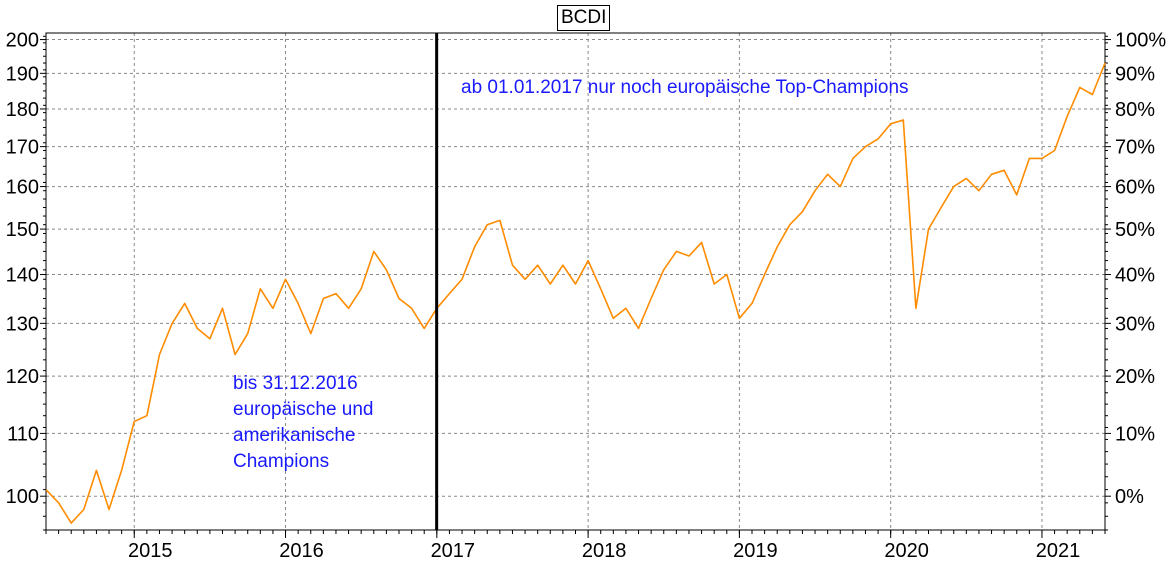 Image resolution: width=1176 pixels, height=563 pixels. Describe the element at coordinates (22, 230) in the screenshot. I see `y-tick-label-left: 150` at that location.